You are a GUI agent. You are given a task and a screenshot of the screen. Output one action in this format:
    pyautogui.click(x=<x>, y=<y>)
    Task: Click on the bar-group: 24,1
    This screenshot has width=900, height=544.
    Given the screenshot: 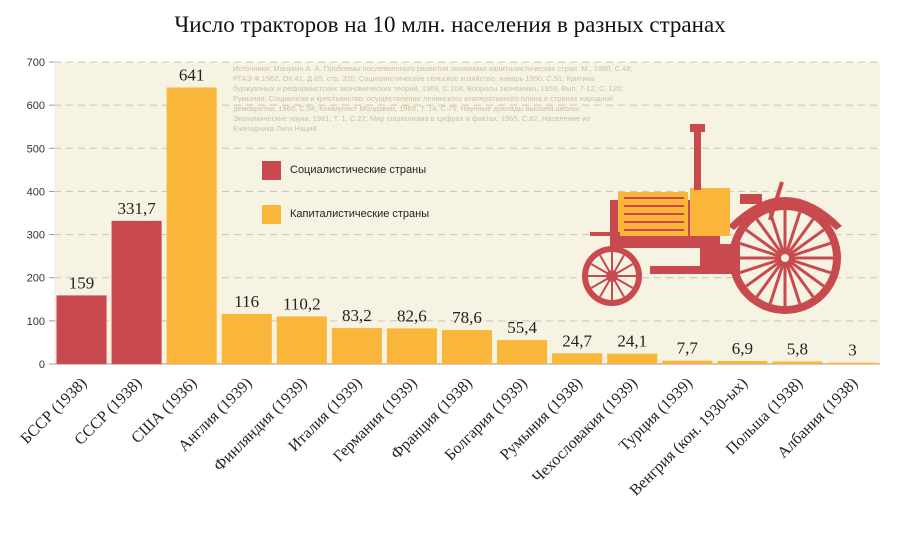 What is the action you would take?
    pyautogui.click(x=632, y=348)
    